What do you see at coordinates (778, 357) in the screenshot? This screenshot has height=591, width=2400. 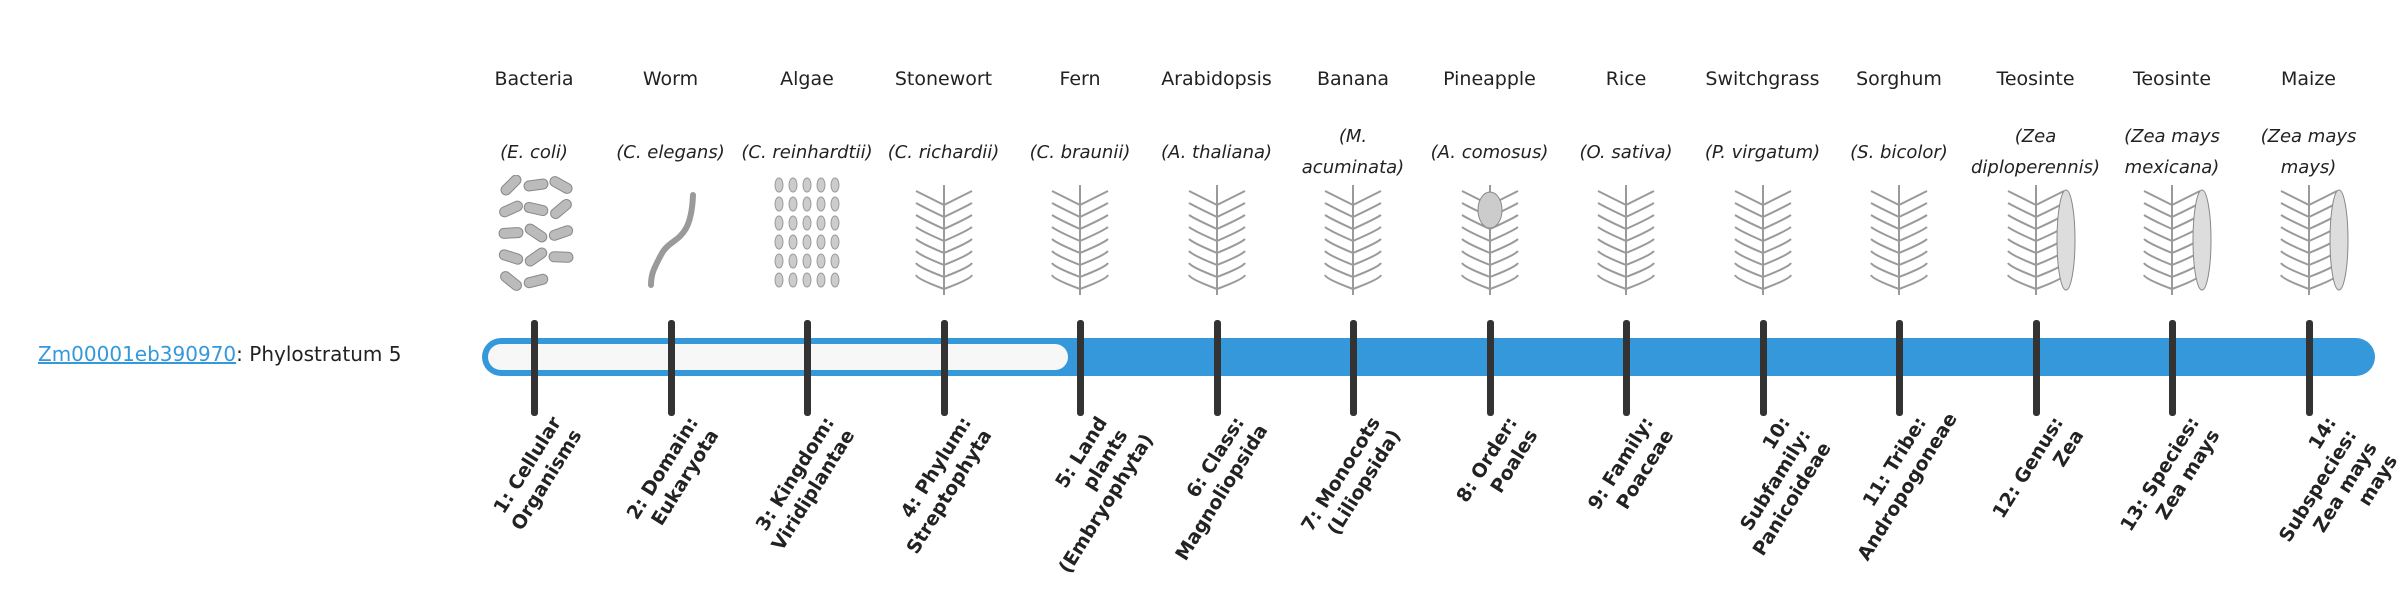 I see `bar-unfilled-segment` at bounding box center [778, 357].